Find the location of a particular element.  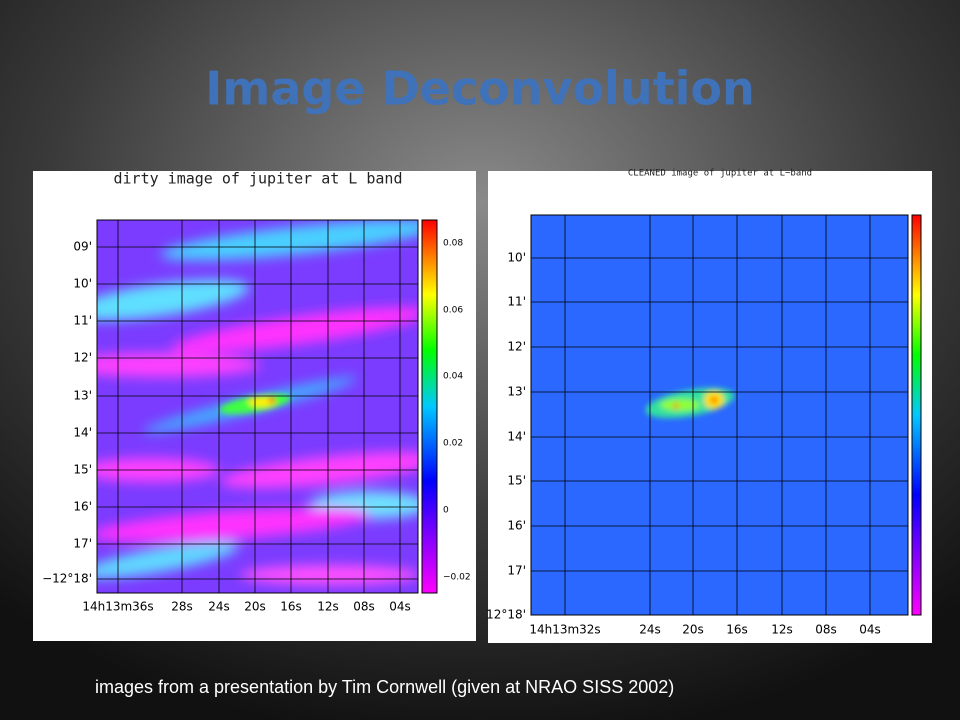

slide-title: Image Deconvolution is located at coordinates (479, 89).